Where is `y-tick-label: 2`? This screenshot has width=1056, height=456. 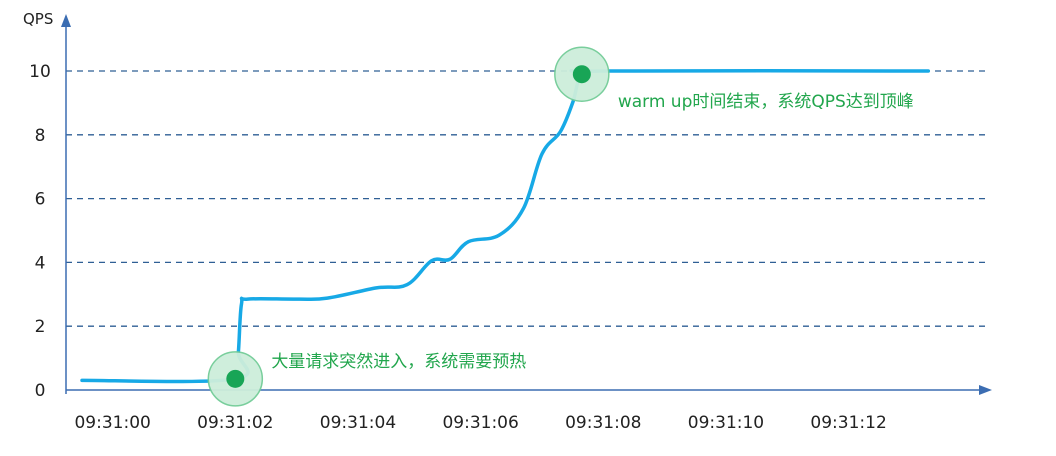 y-tick-label: 2 is located at coordinates (40, 327).